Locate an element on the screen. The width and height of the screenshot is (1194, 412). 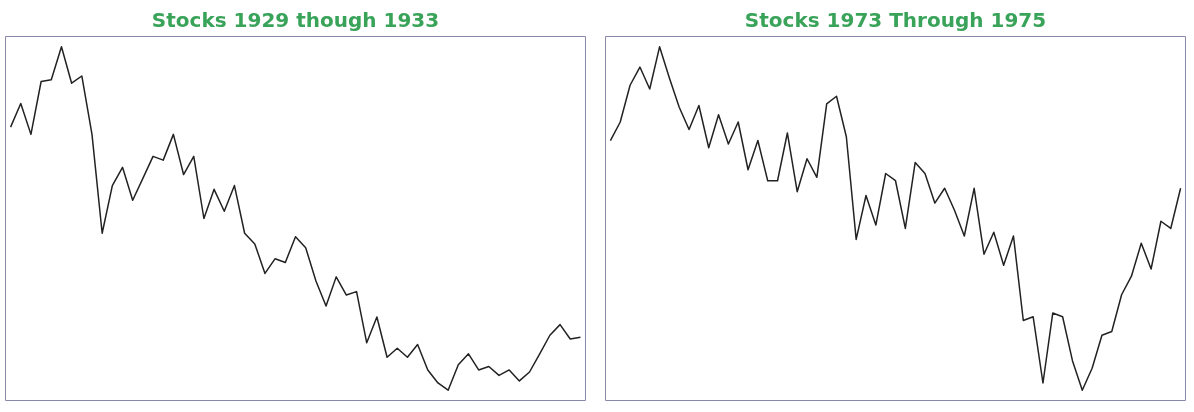
chart-title: Stocks 1973 Through 1975 is located at coordinates (895, 19).